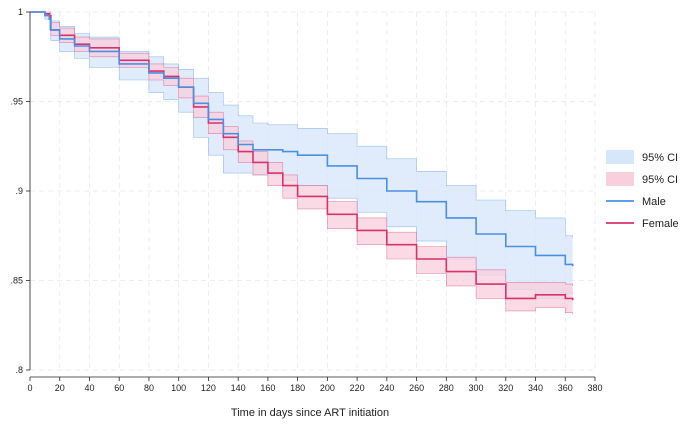  I want to click on x-tick-label: 280, so click(446, 388).